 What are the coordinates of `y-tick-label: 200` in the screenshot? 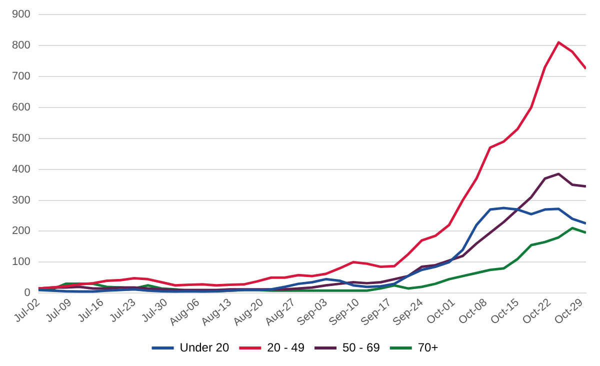 It's located at (21, 231).